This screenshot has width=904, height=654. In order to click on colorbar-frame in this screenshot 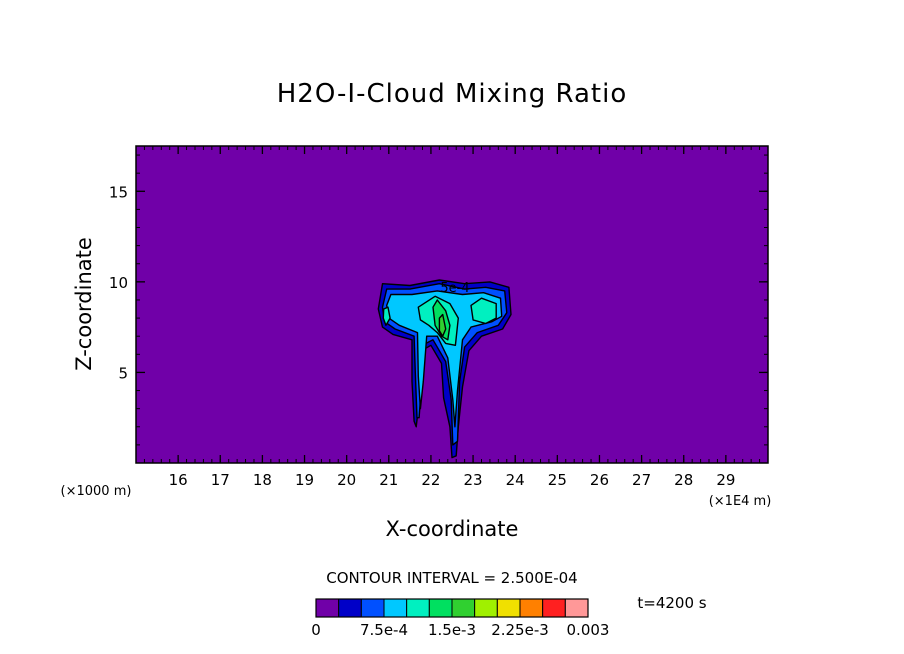, I will do `click(452, 608)`.